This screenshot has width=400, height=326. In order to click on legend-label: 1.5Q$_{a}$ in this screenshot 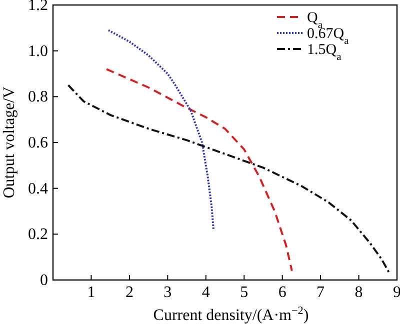, I will do `click(324, 52)`.